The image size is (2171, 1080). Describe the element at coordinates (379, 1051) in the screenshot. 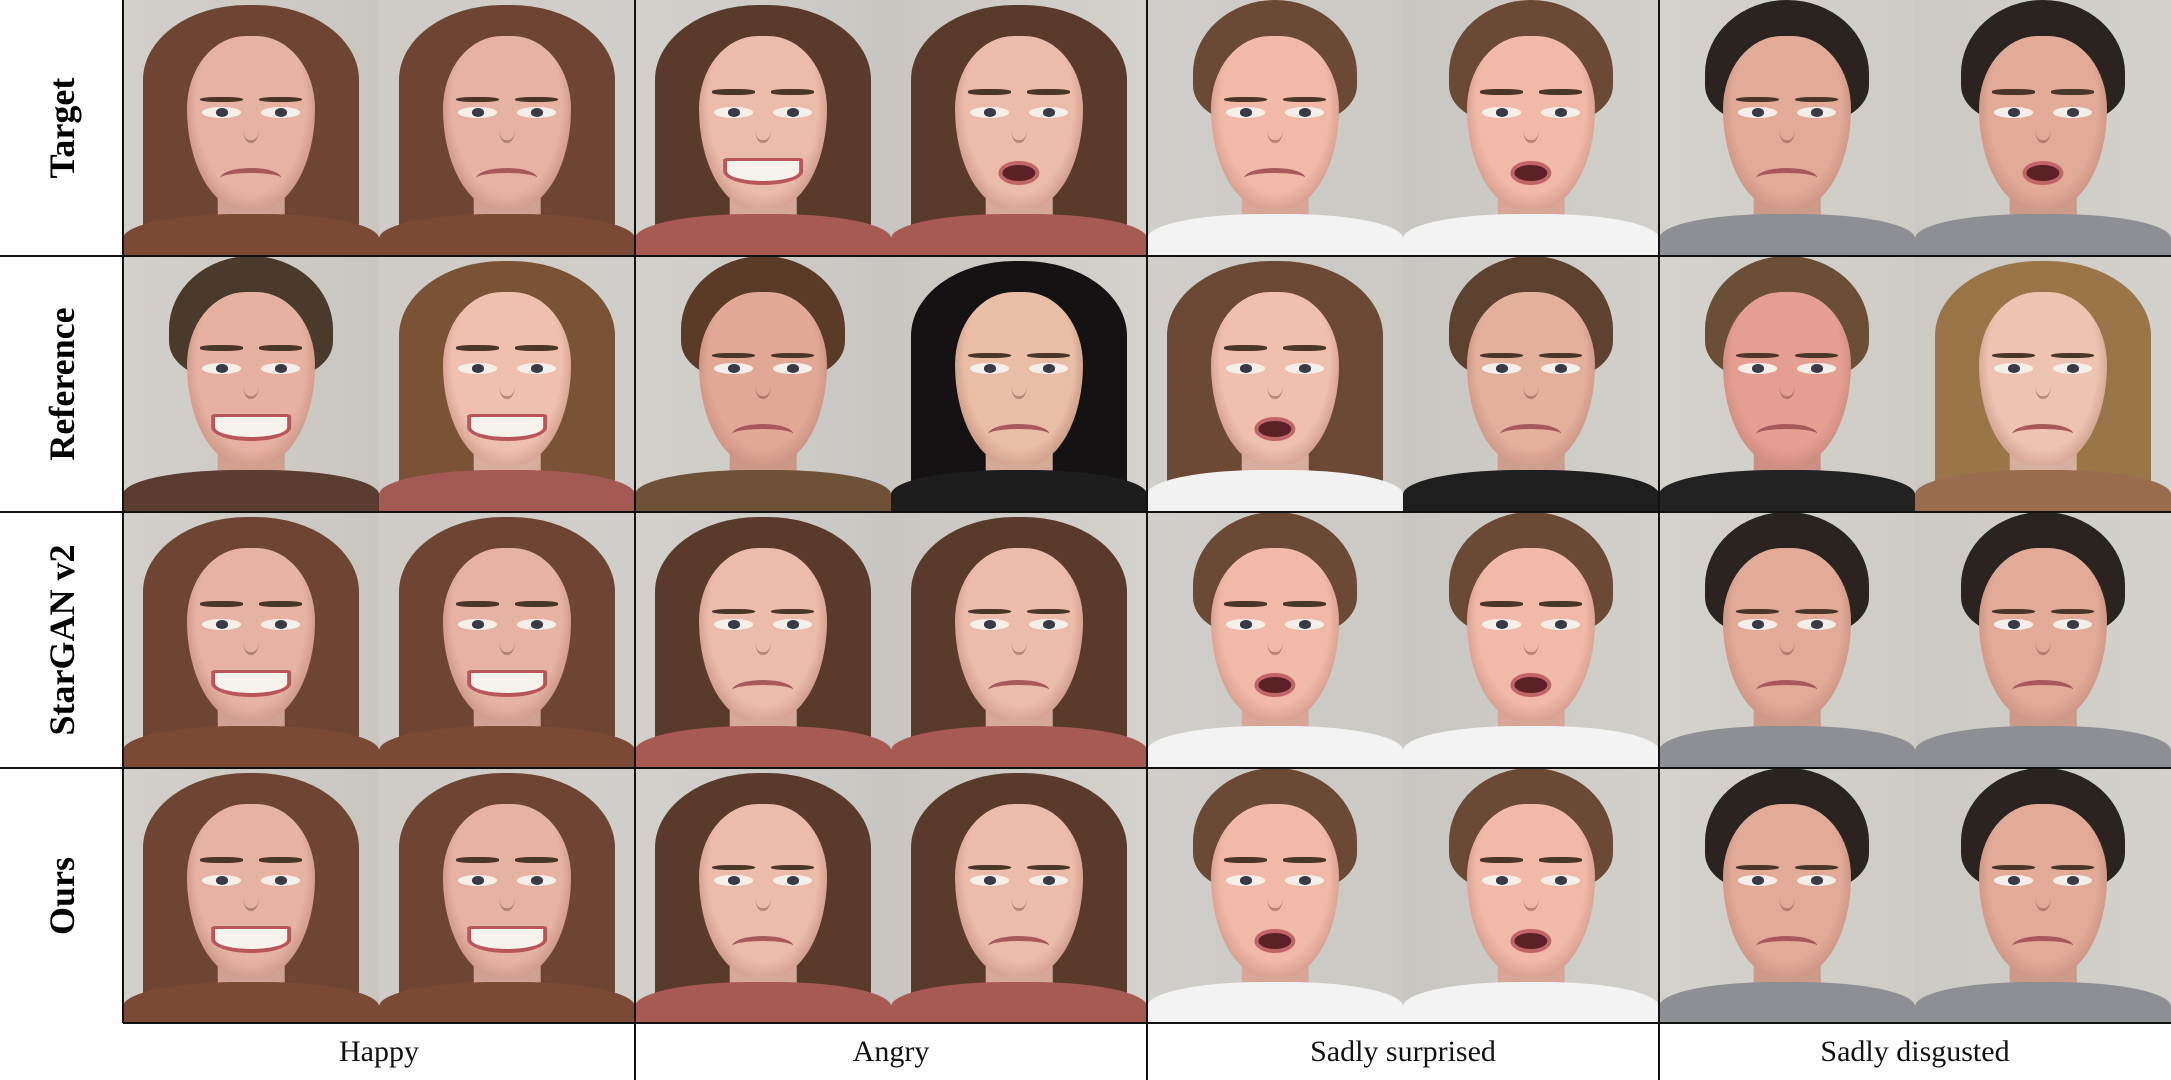

I see `column-label-happy: Happy` at that location.